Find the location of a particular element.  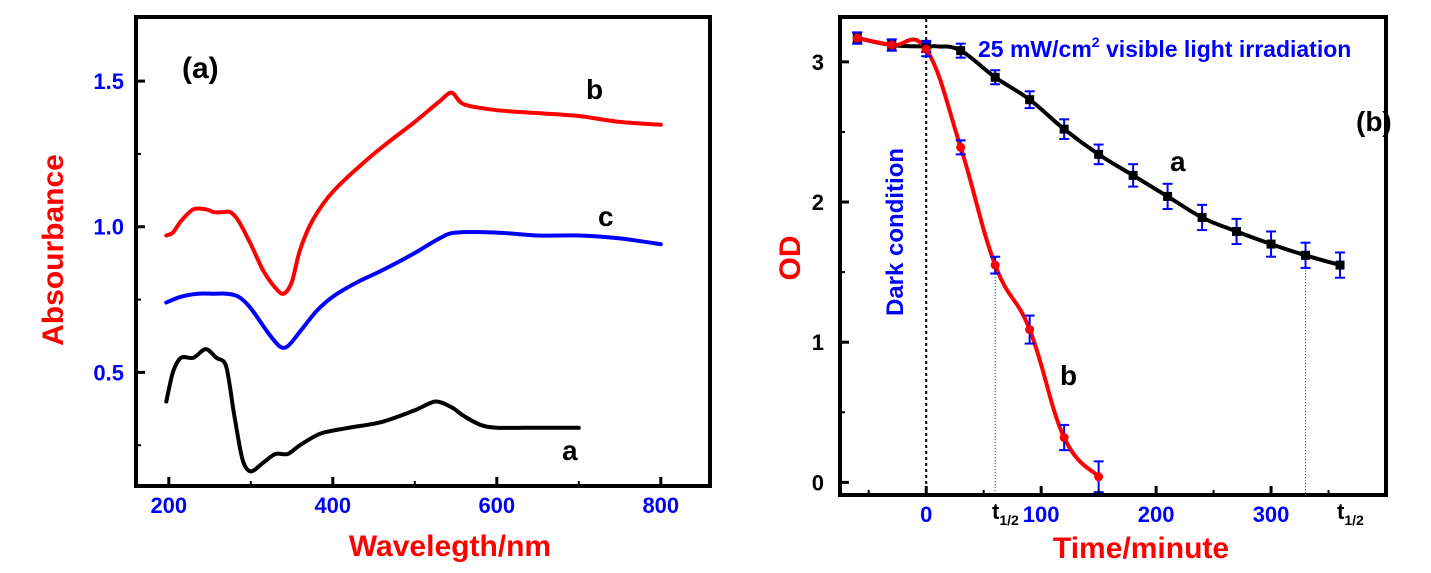

x-axis-label-b: Time/minute is located at coordinates (1141, 548).